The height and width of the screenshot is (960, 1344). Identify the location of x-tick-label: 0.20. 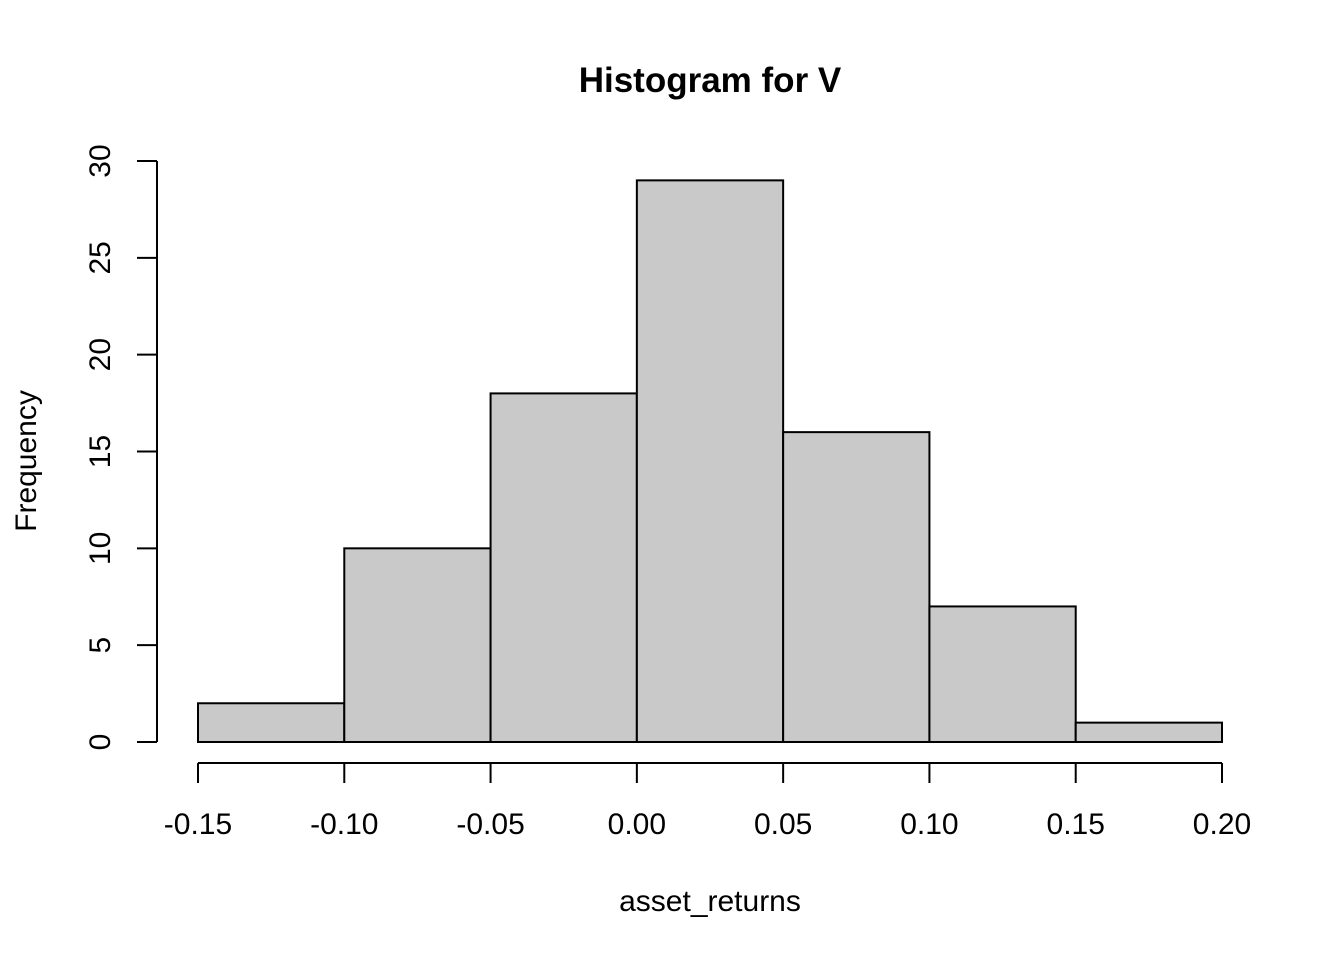
(1222, 824).